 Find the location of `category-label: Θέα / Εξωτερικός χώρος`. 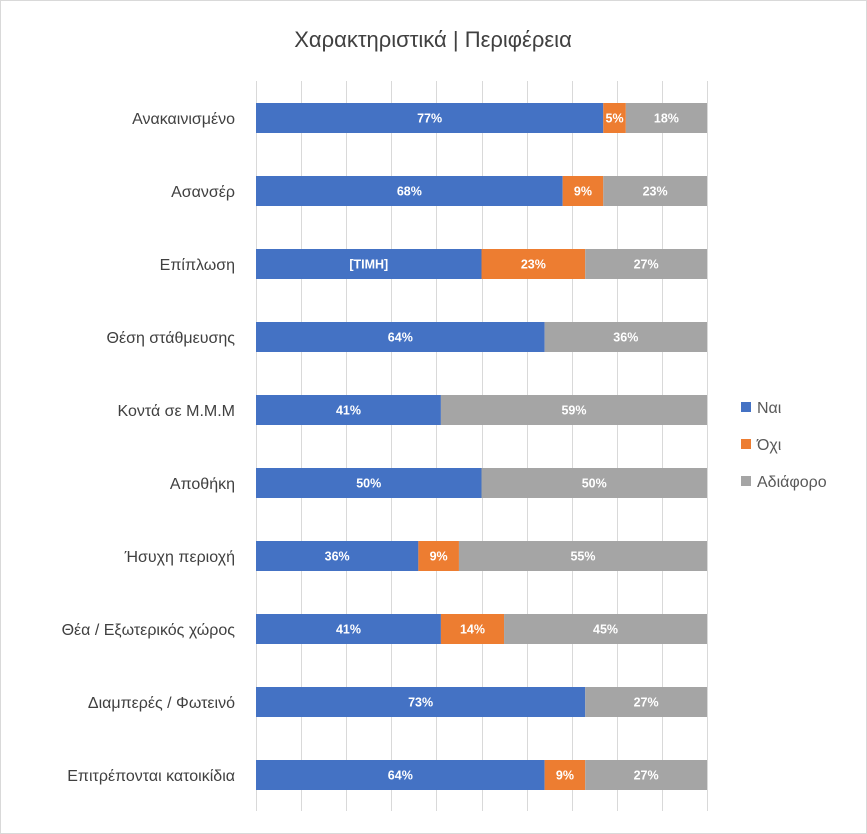

category-label: Θέα / Εξωτερικός χώρος is located at coordinates (149, 630).